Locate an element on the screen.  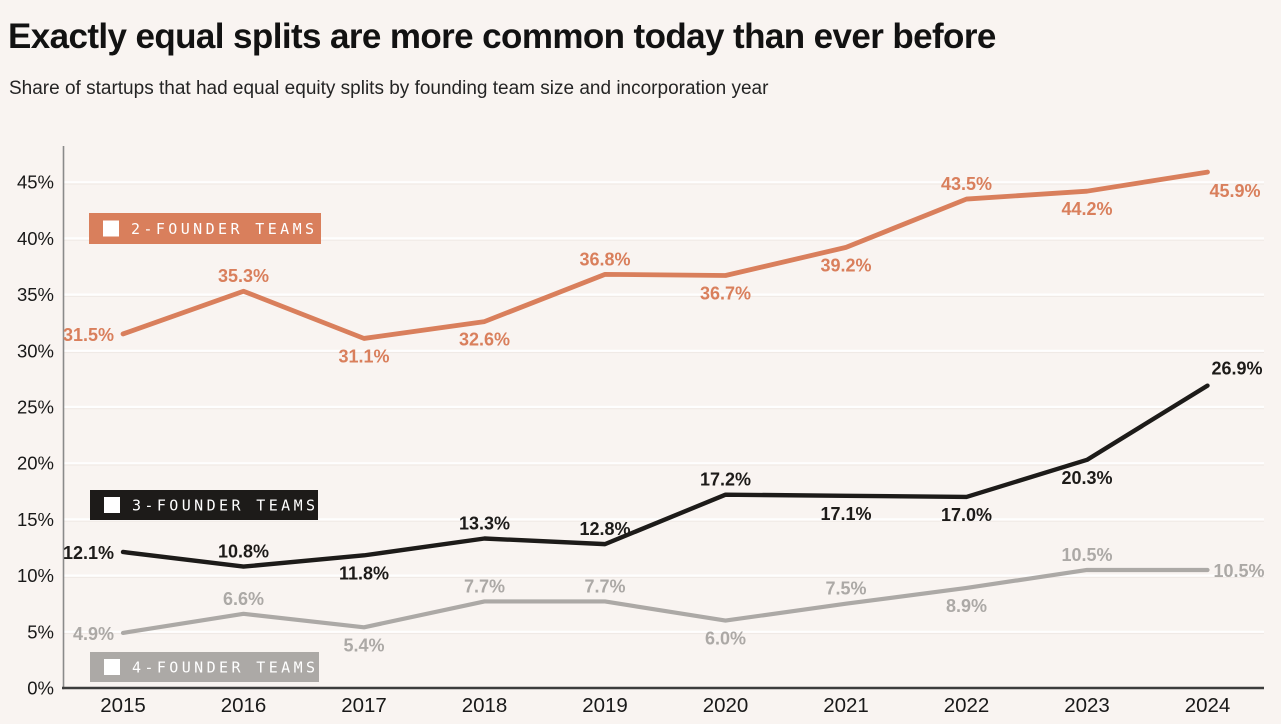
x-axis-tick-label: 2022 is located at coordinates (967, 705).